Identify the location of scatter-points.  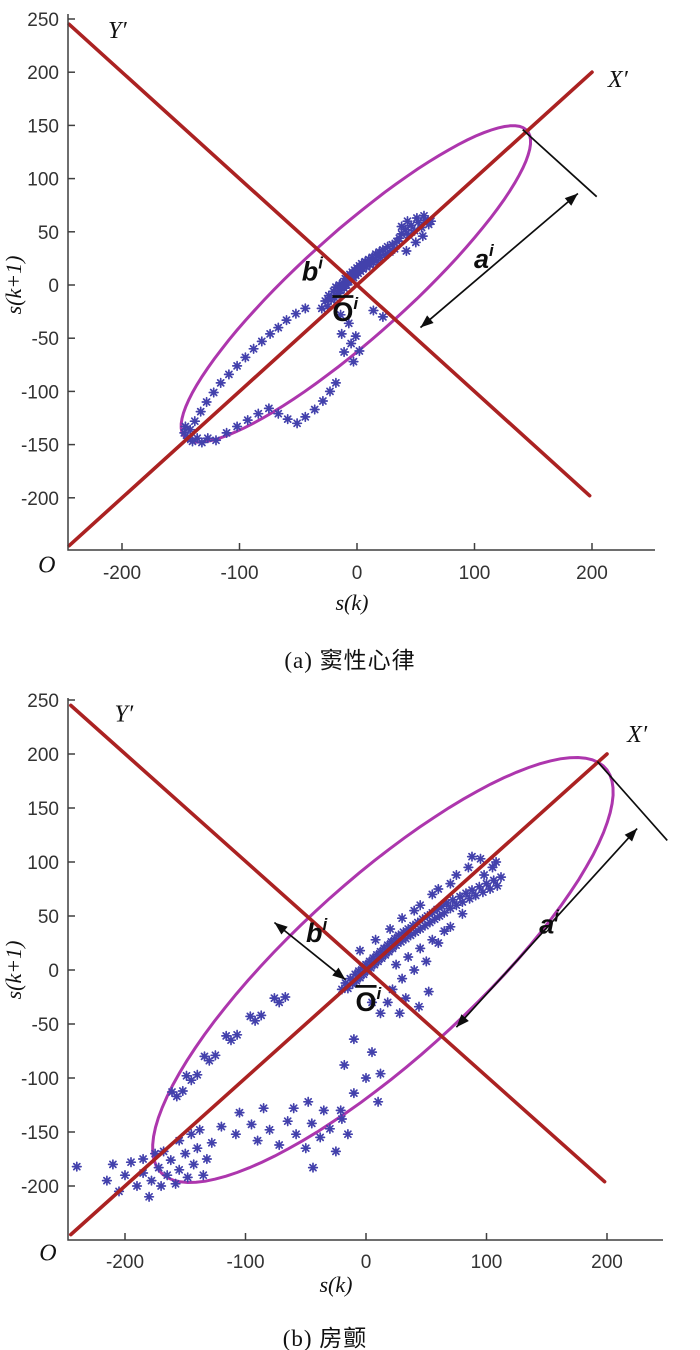
(308, 329).